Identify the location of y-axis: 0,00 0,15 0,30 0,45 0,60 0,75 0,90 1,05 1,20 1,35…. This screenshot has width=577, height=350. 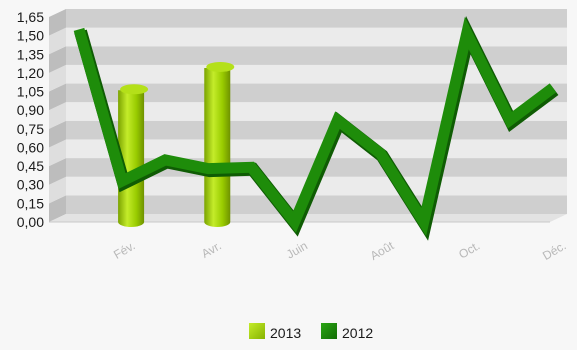
(30, 119).